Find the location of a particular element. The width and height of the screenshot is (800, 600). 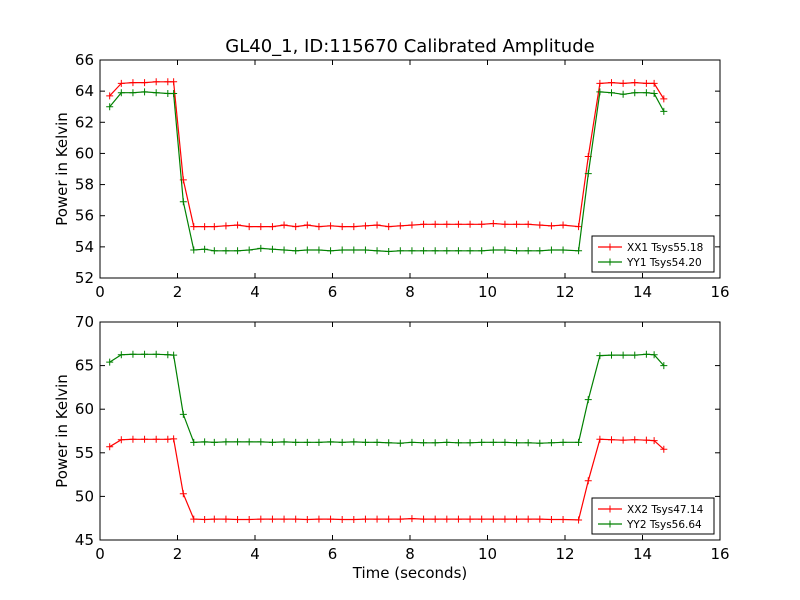

y-tick-label: 56 is located at coordinates (84, 216).